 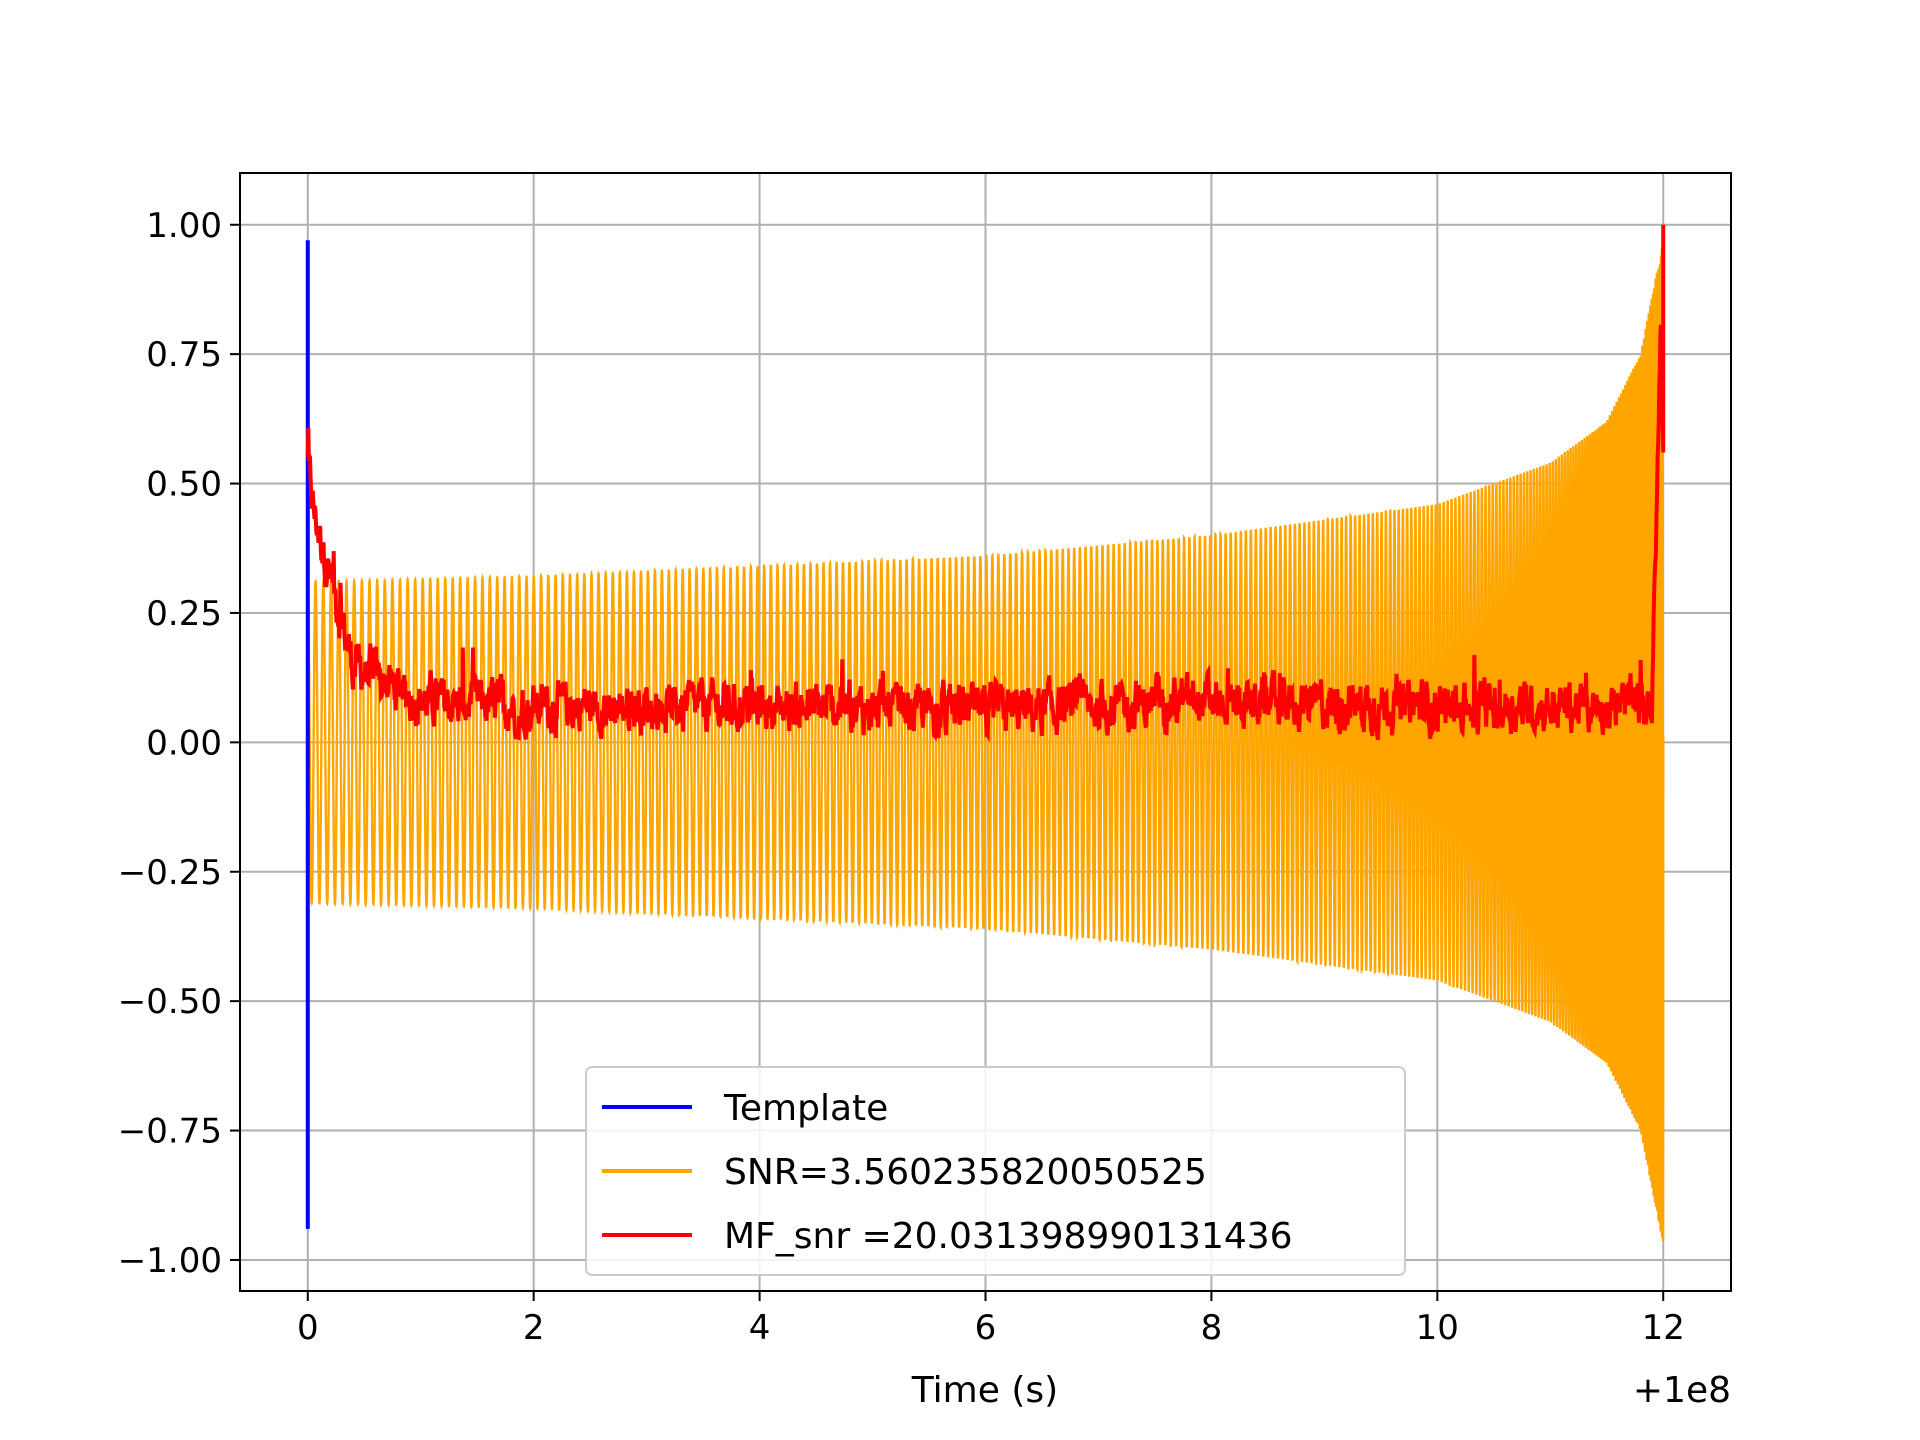 What do you see at coordinates (184, 743) in the screenshot?
I see `y-tick-label: 0.00` at bounding box center [184, 743].